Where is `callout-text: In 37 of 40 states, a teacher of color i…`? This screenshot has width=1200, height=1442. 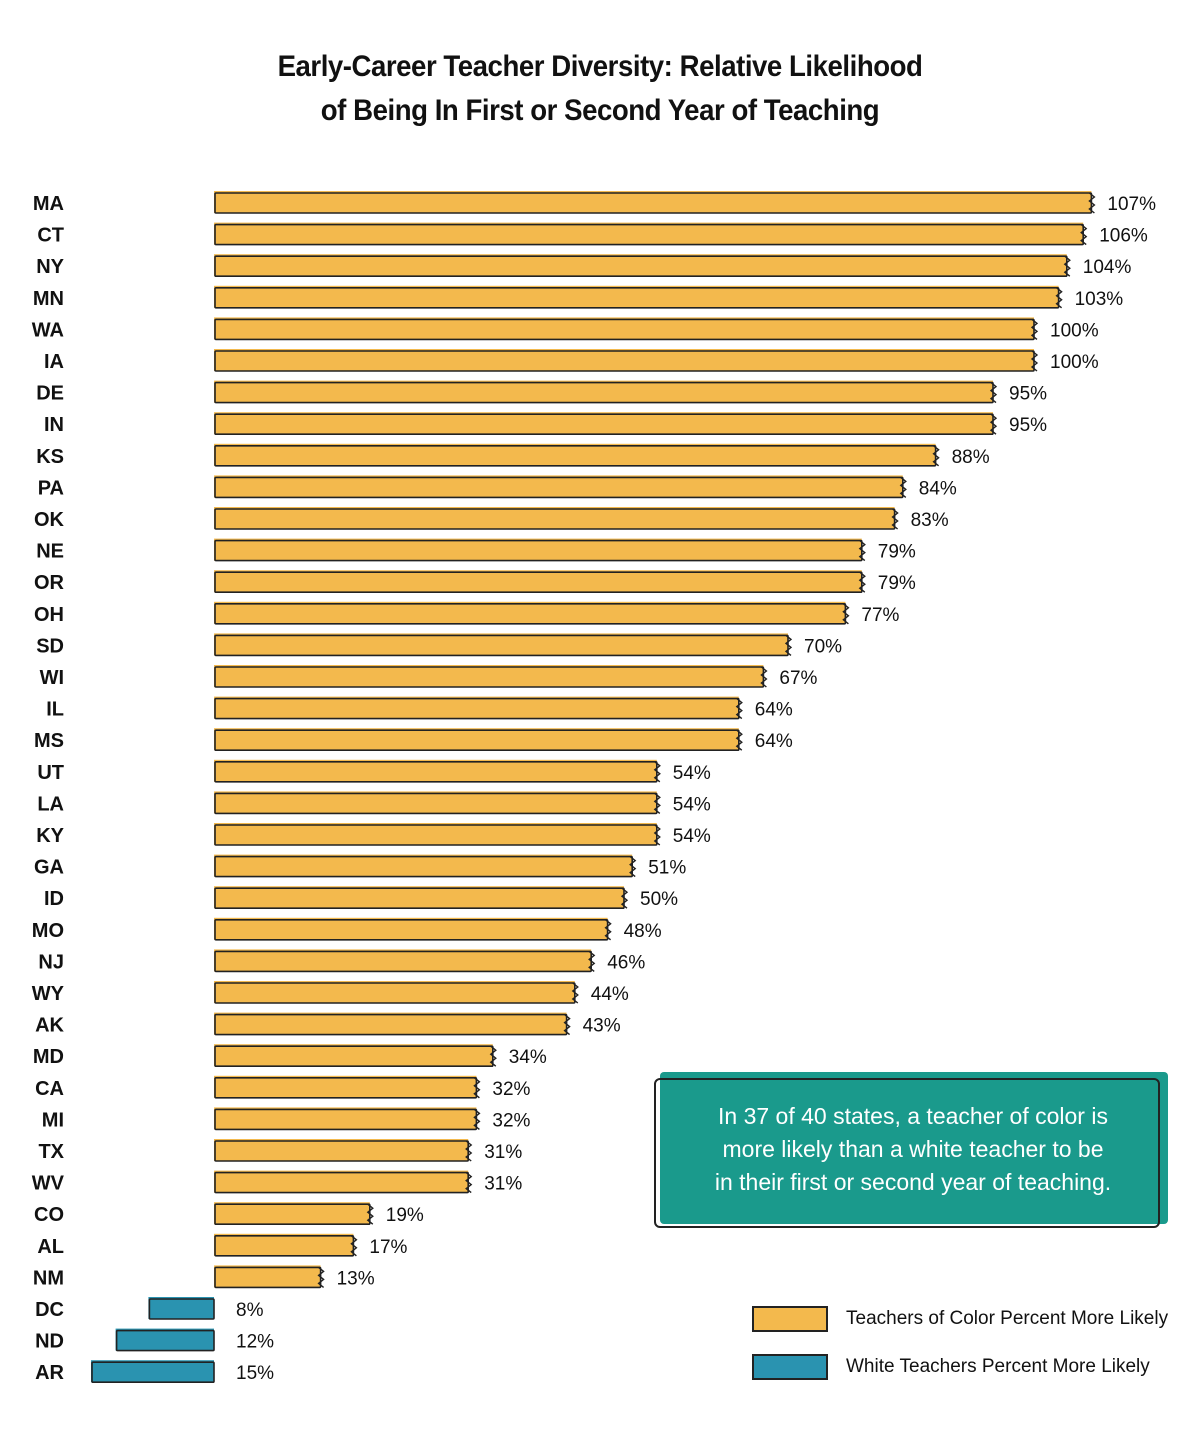
callout-text: In 37 of 40 states, a teacher of color i… is located at coordinates (913, 1149).